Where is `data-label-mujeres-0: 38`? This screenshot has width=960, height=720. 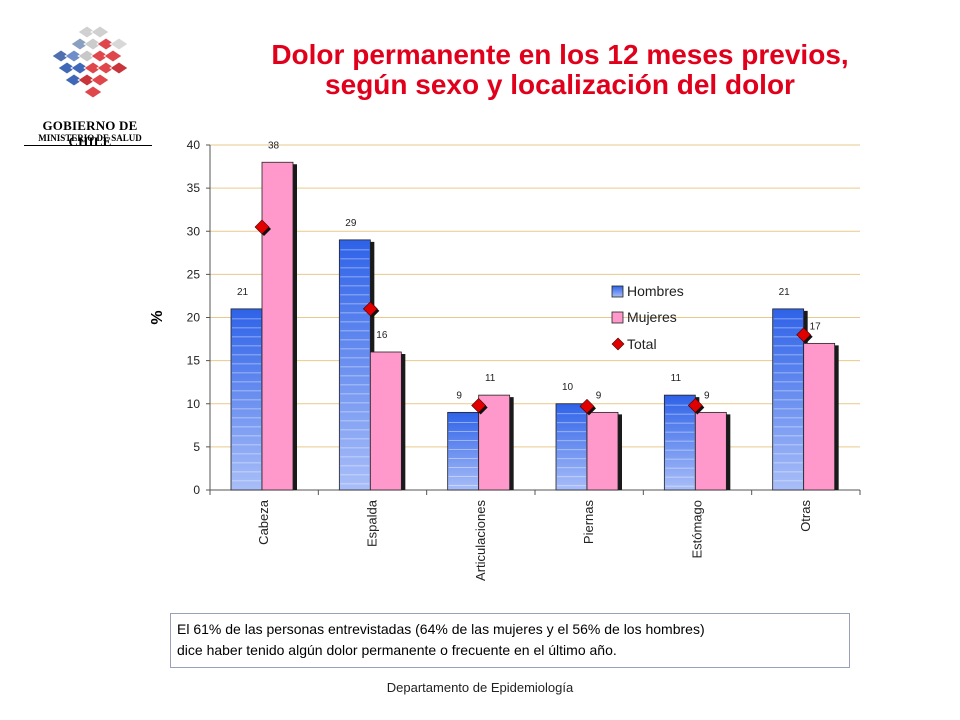 data-label-mujeres-0: 38 is located at coordinates (274, 145).